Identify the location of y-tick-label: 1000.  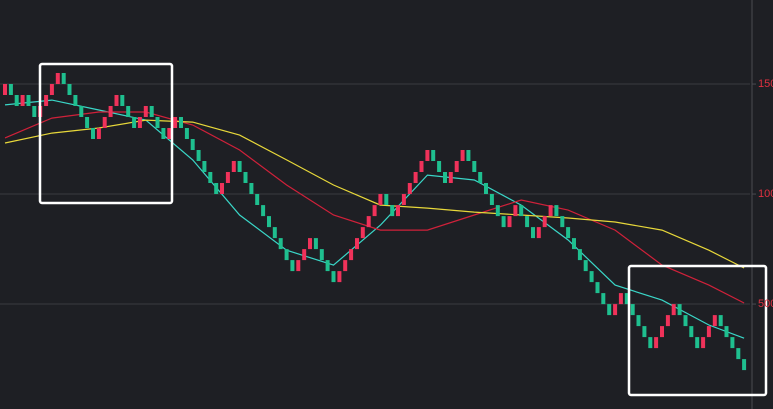
(765, 194).